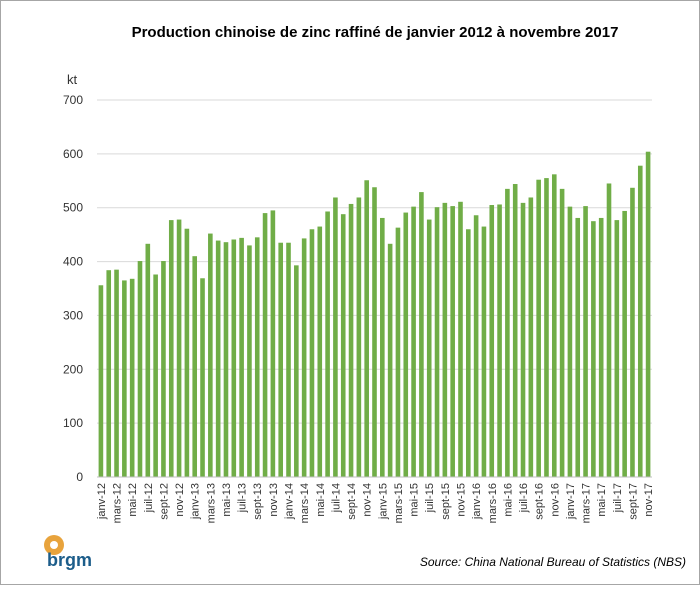 Image resolution: width=700 pixels, height=590 pixels. Describe the element at coordinates (54, 545) in the screenshot. I see `logo-icon-center` at that location.